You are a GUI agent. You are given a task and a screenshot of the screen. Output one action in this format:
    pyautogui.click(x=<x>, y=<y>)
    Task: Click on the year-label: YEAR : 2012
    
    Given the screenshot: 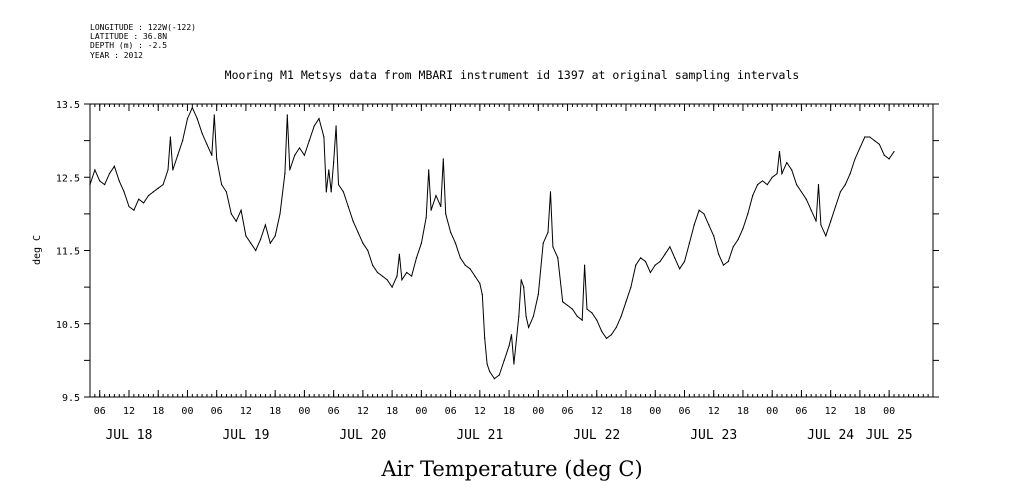 What is the action you would take?
    pyautogui.click(x=116, y=55)
    